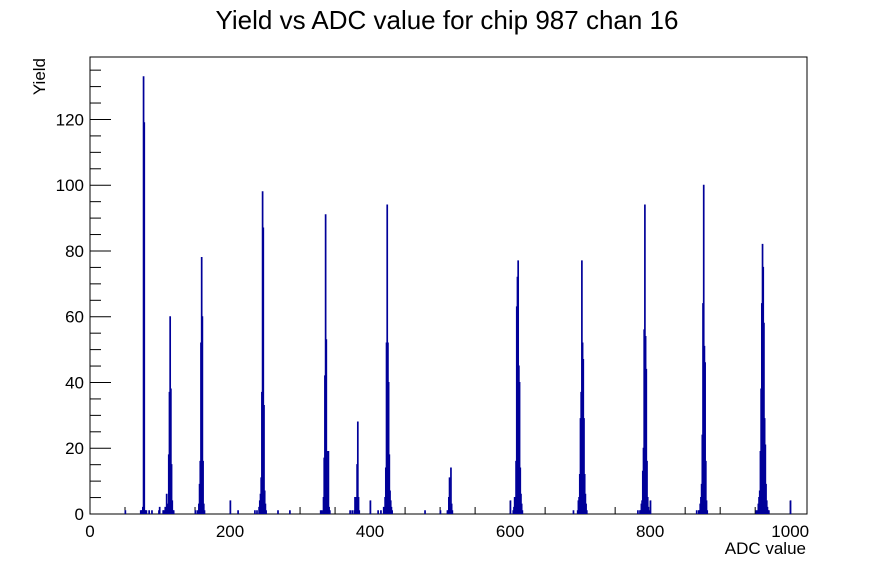  What do you see at coordinates (79, 514) in the screenshot?
I see `y-tick-label: 0` at bounding box center [79, 514].